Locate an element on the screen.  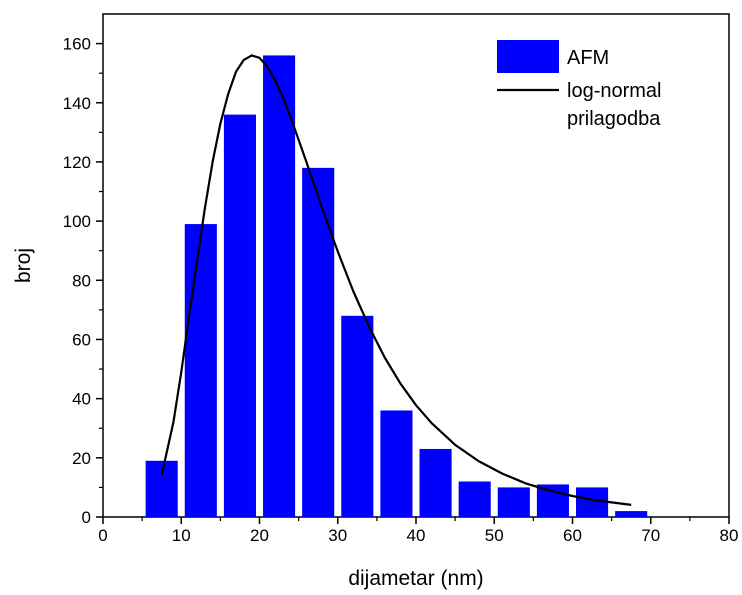
y-tick-label-2: 40 is located at coordinates (81, 399).